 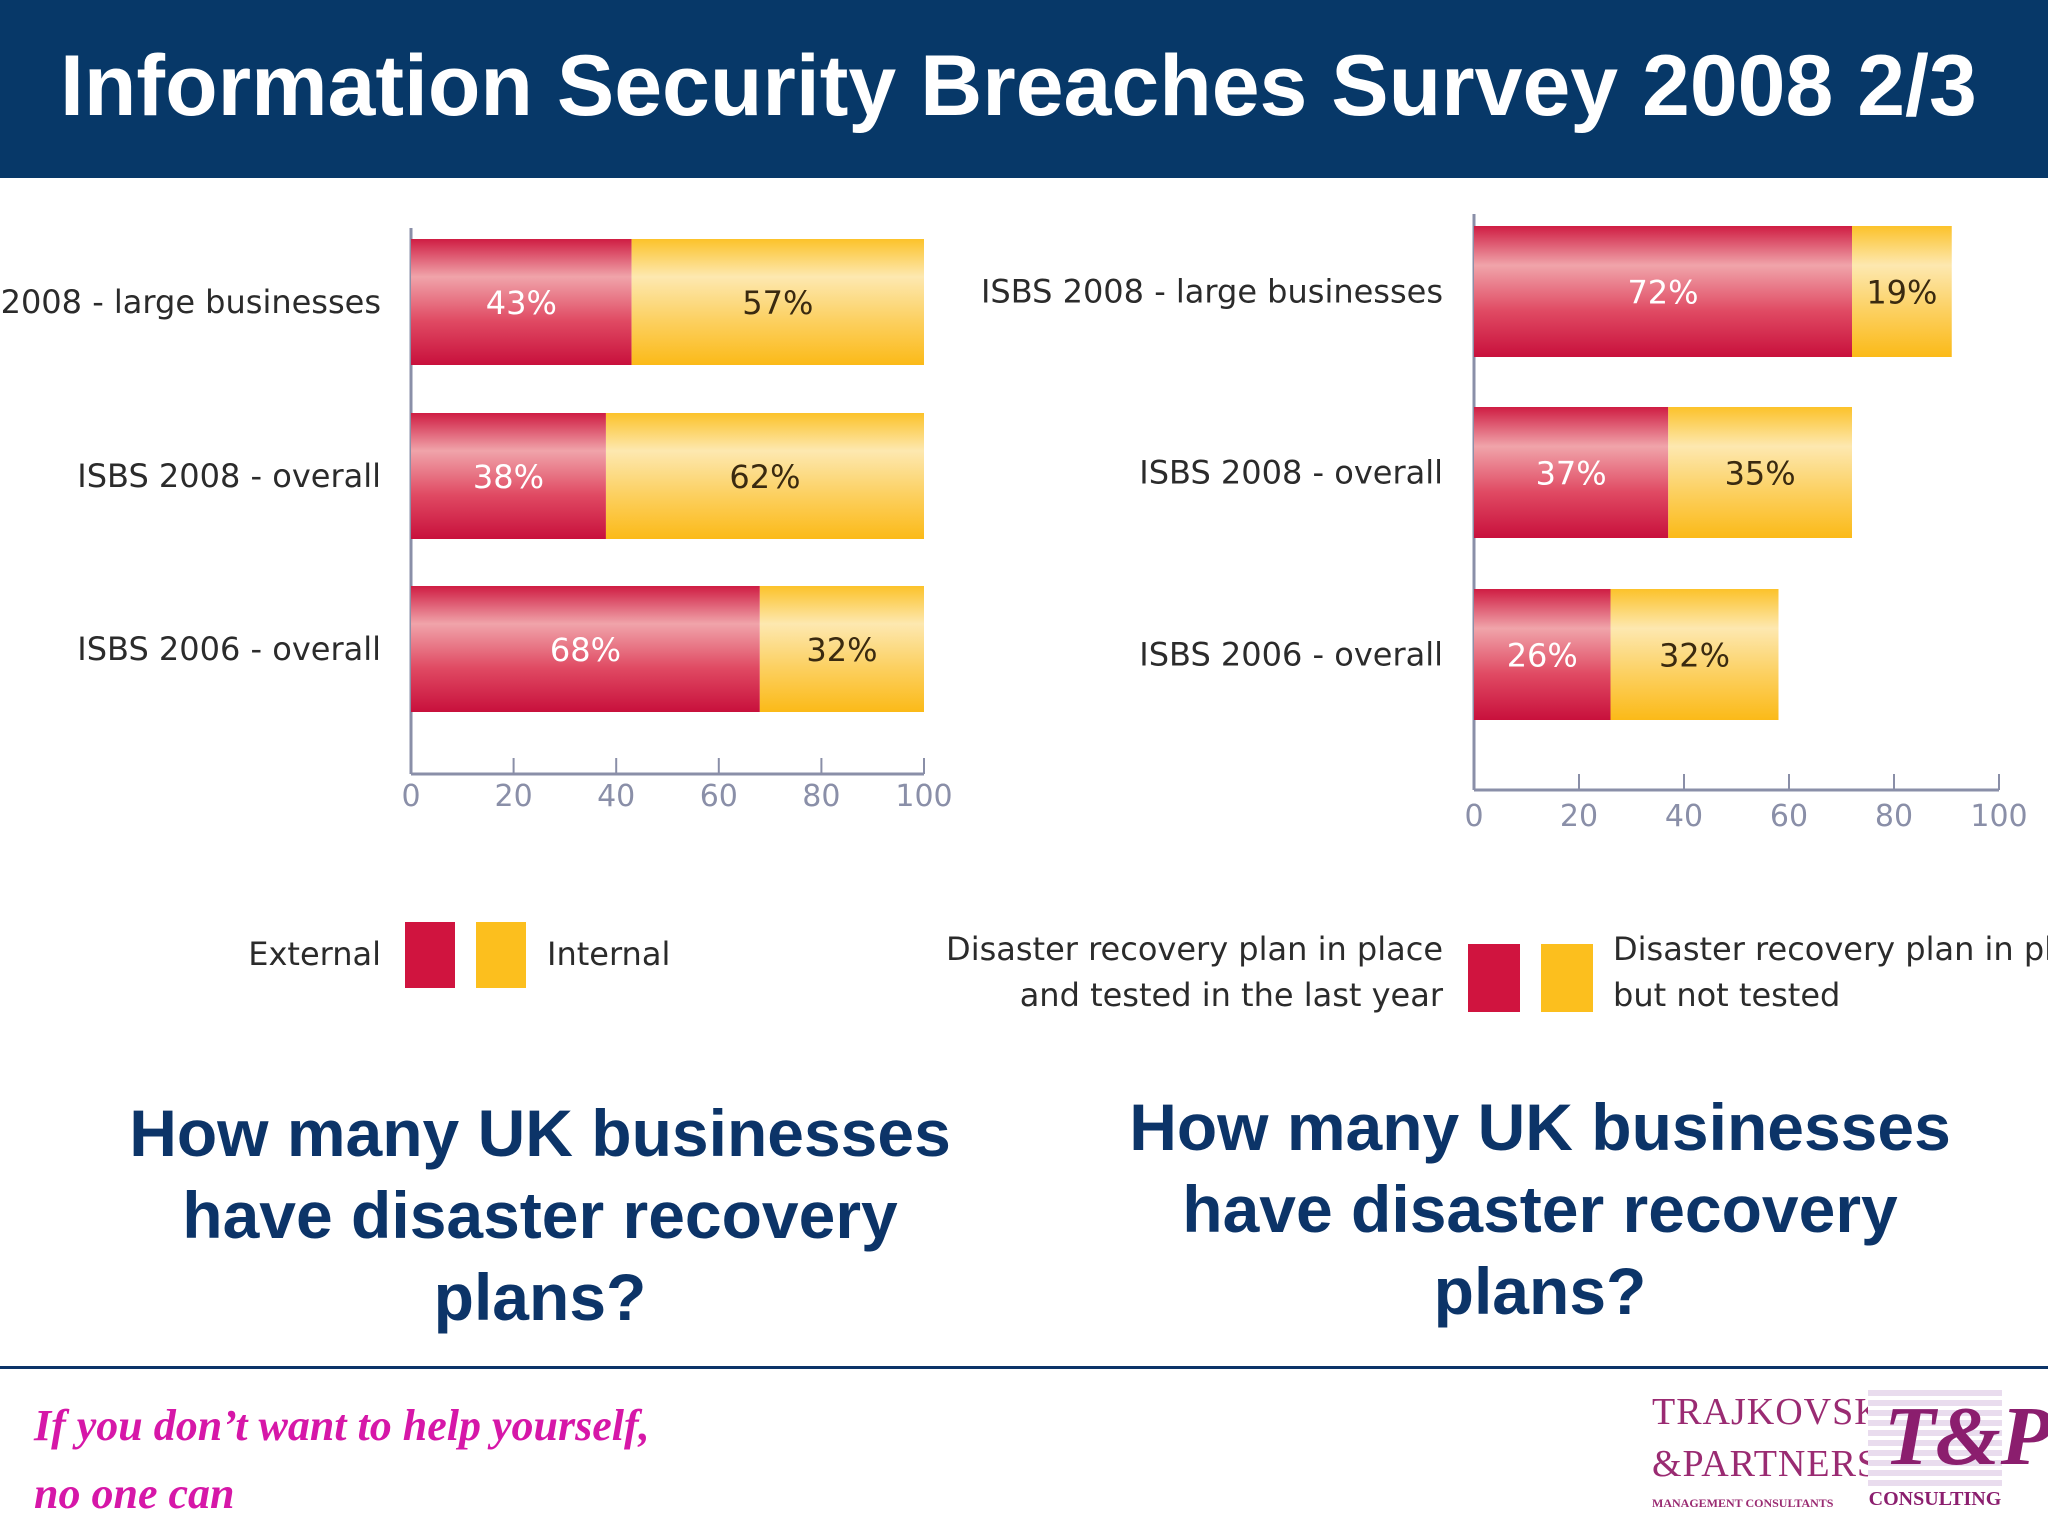 I want to click on question-left-line: have disaster recovery, so click(x=540, y=1215).